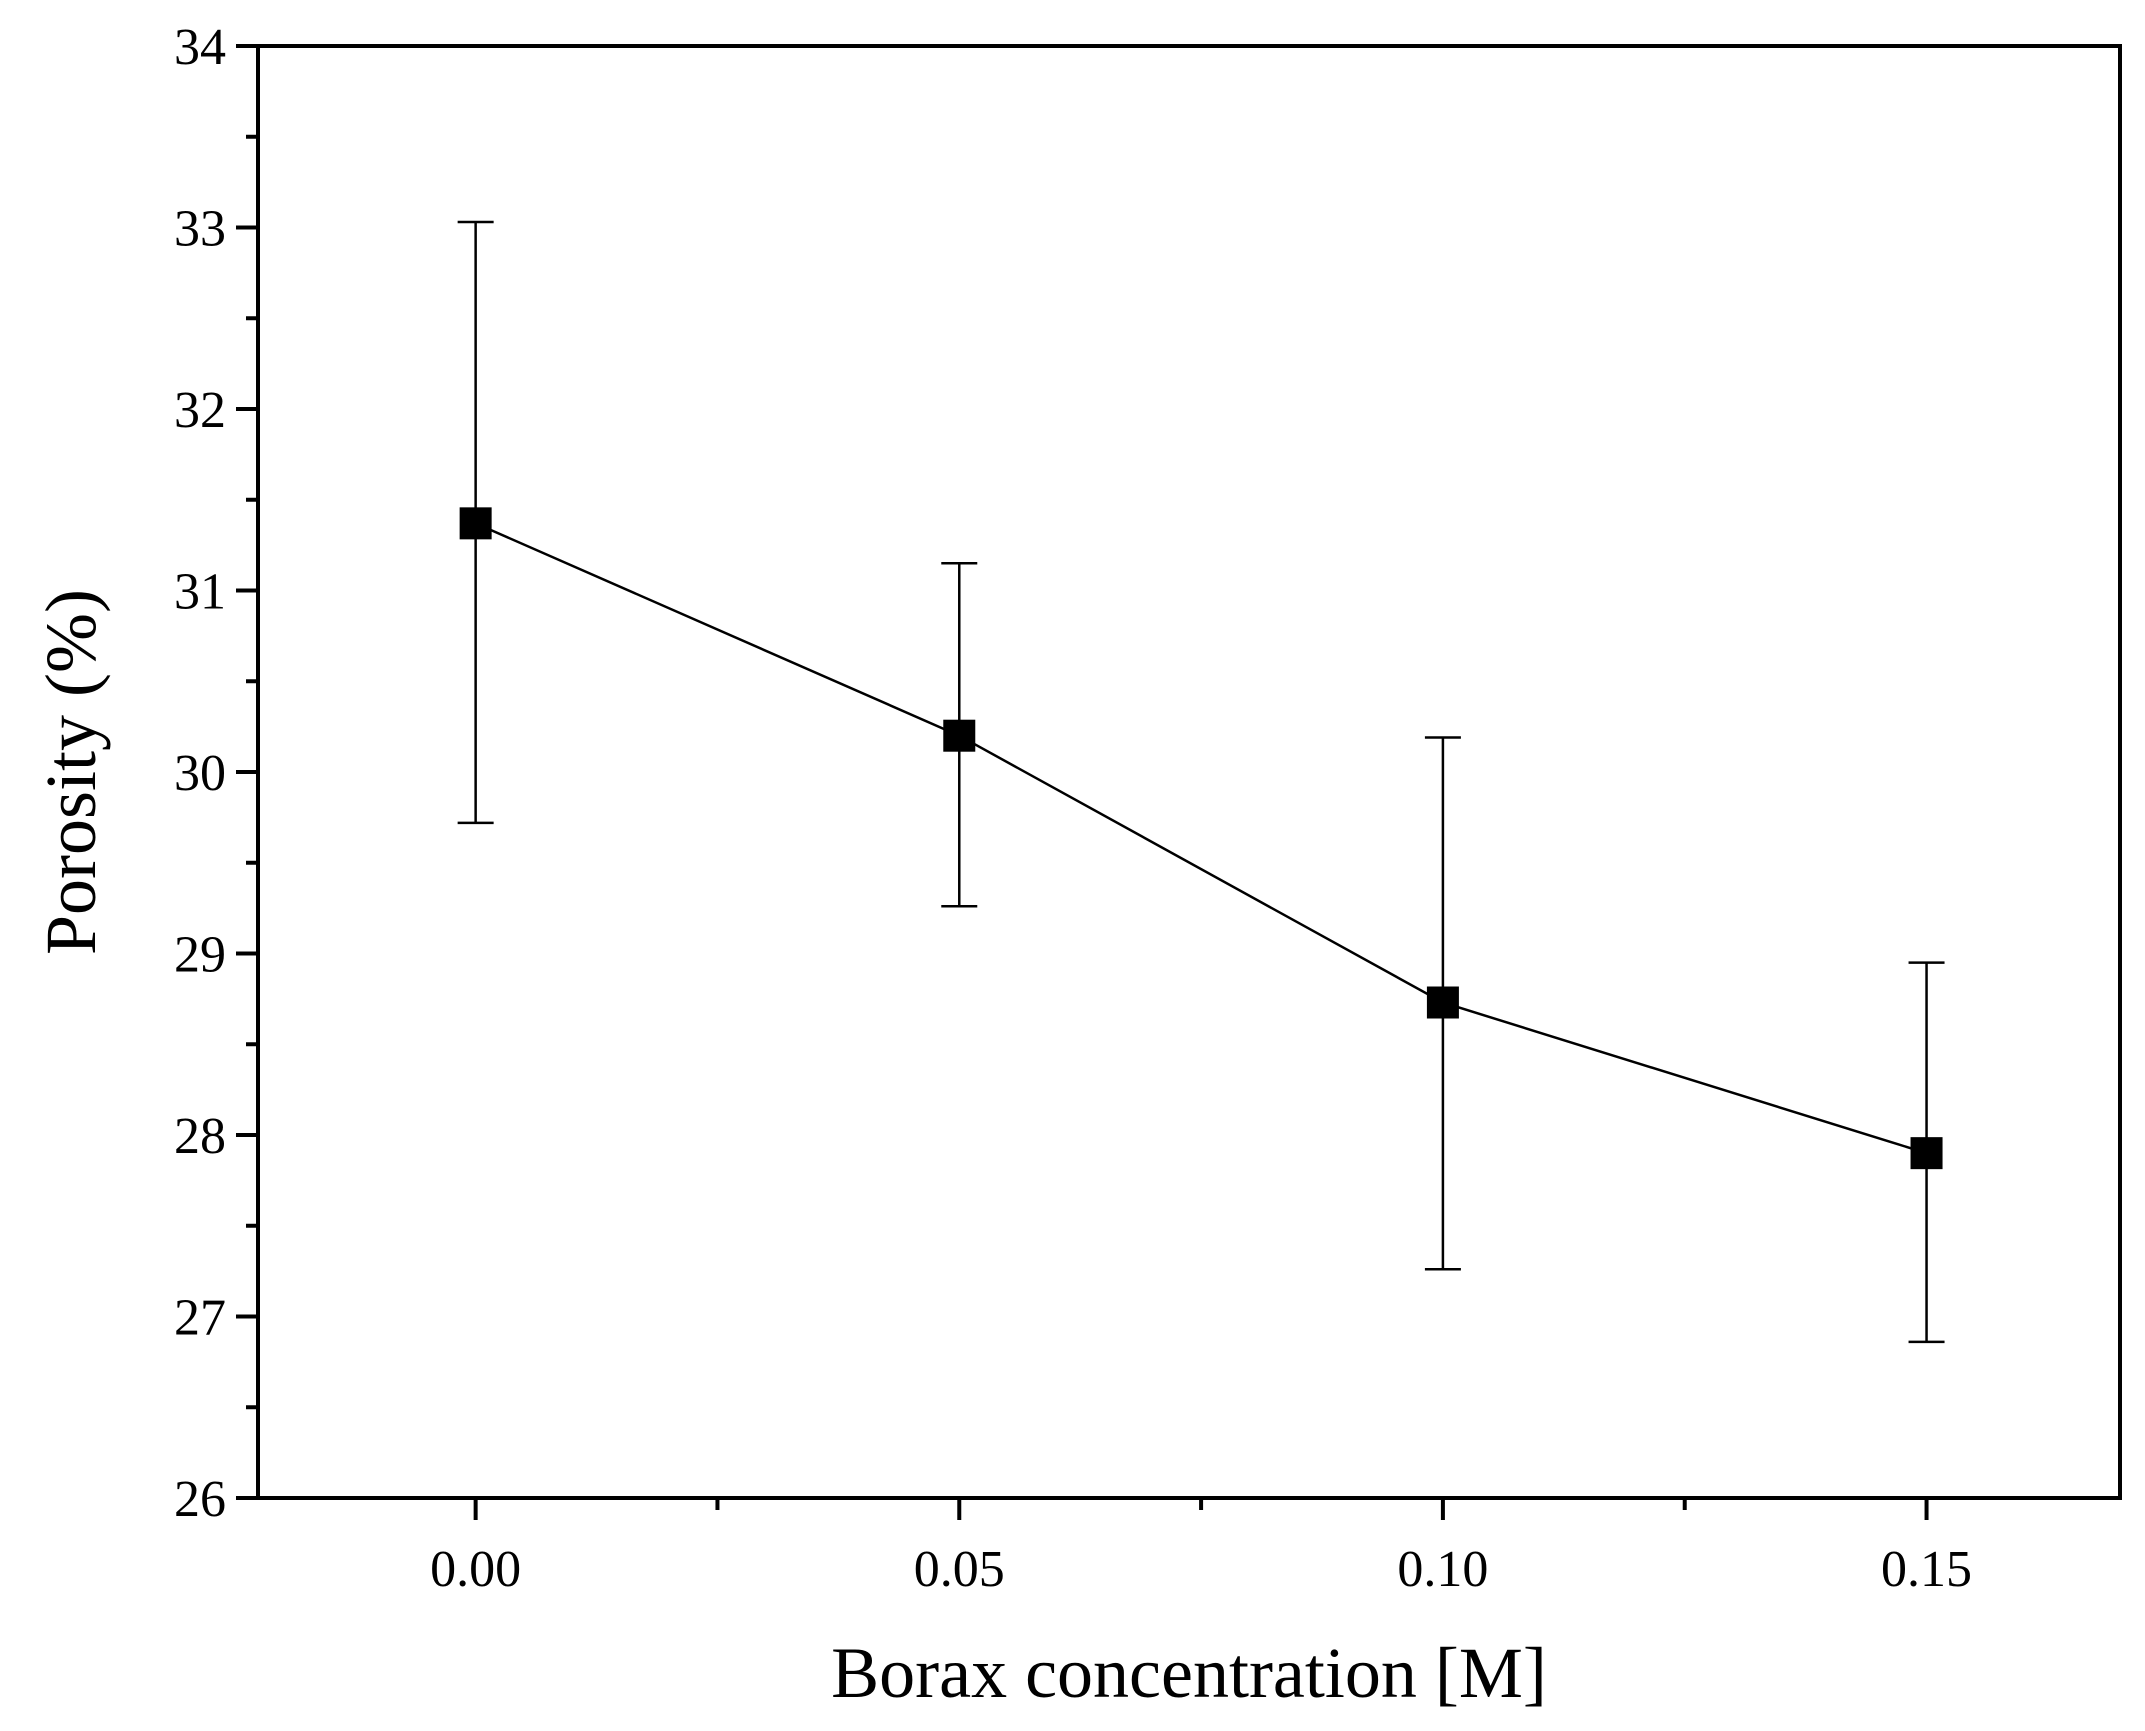  I want to click on x-axis-title: Borax concentration [M], so click(1189, 1673).